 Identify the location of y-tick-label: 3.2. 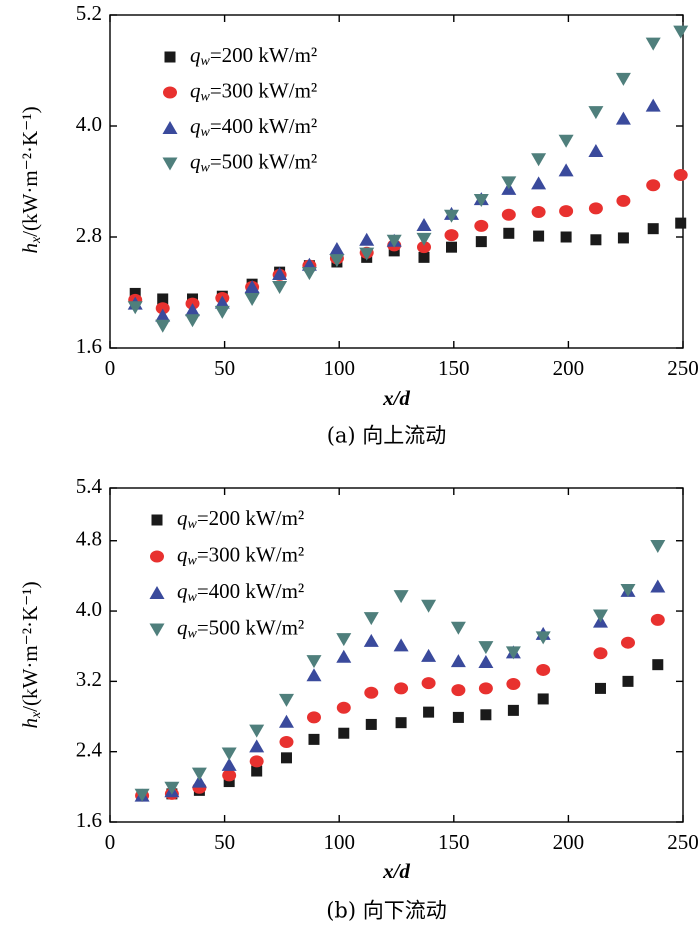
(89, 679).